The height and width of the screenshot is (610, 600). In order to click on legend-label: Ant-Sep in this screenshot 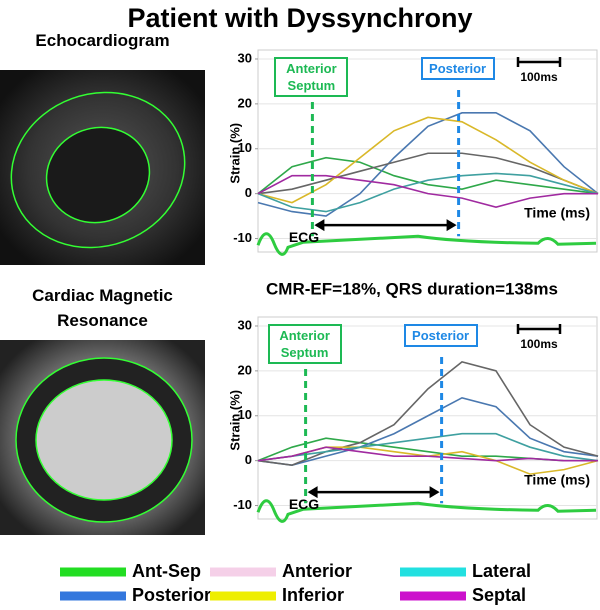, I will do `click(166, 571)`.